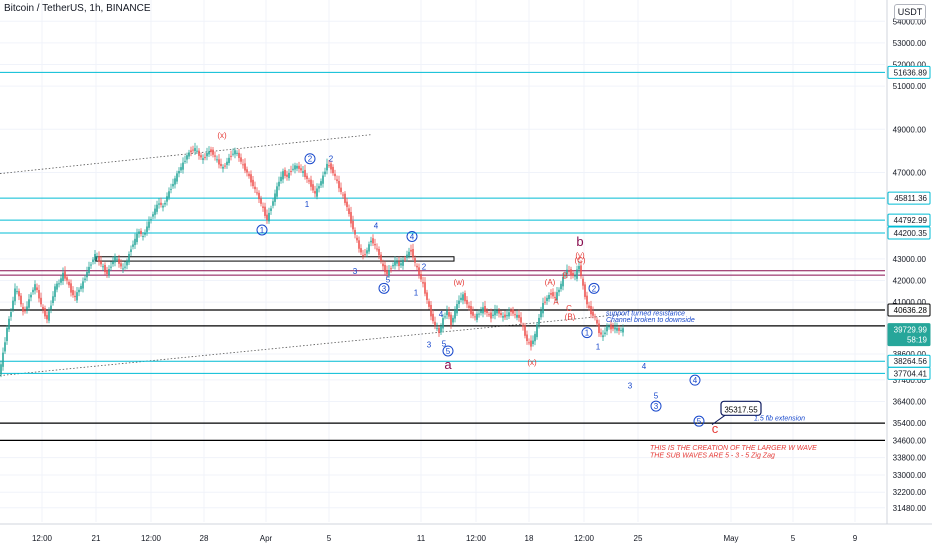  What do you see at coordinates (910, 64) in the screenshot?
I see `y-tick-label: 52000.00` at bounding box center [910, 64].